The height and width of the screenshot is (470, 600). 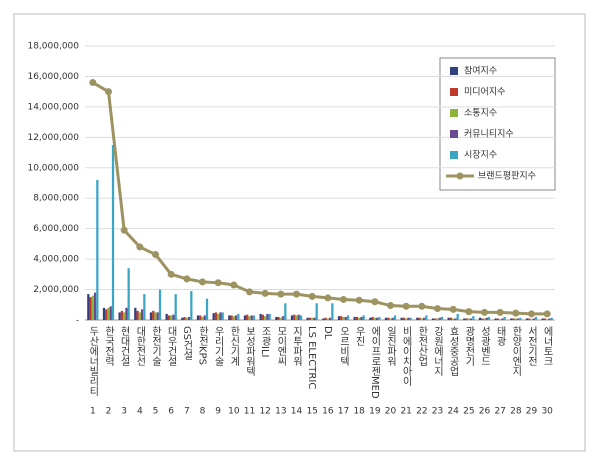 What do you see at coordinates (438, 351) in the screenshot?
I see `x-tick-label: 강원에너지` at bounding box center [438, 351].